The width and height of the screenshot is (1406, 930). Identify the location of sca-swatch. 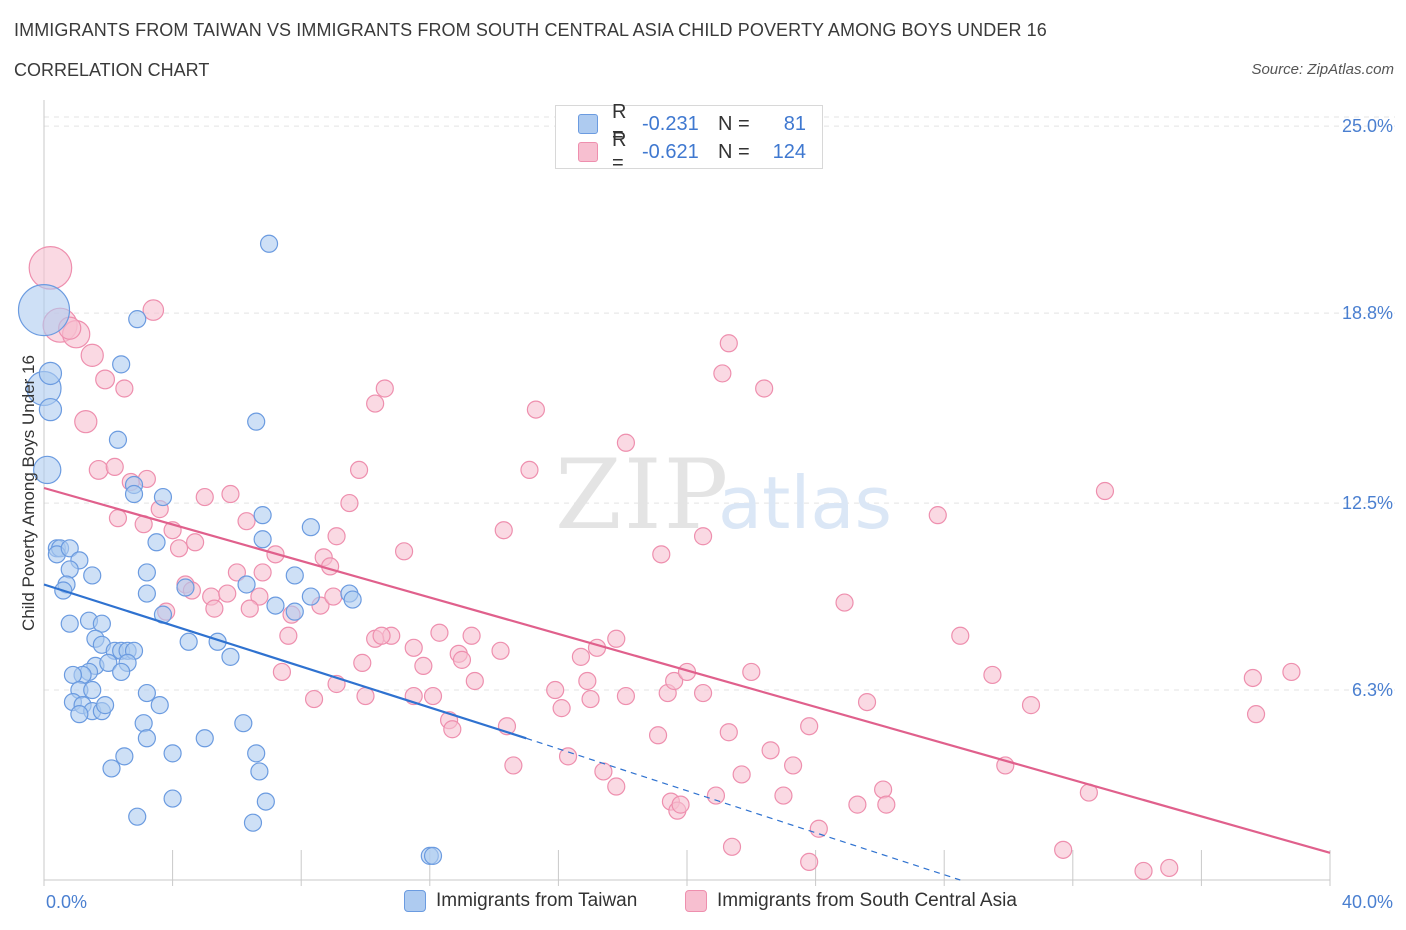
(588, 152).